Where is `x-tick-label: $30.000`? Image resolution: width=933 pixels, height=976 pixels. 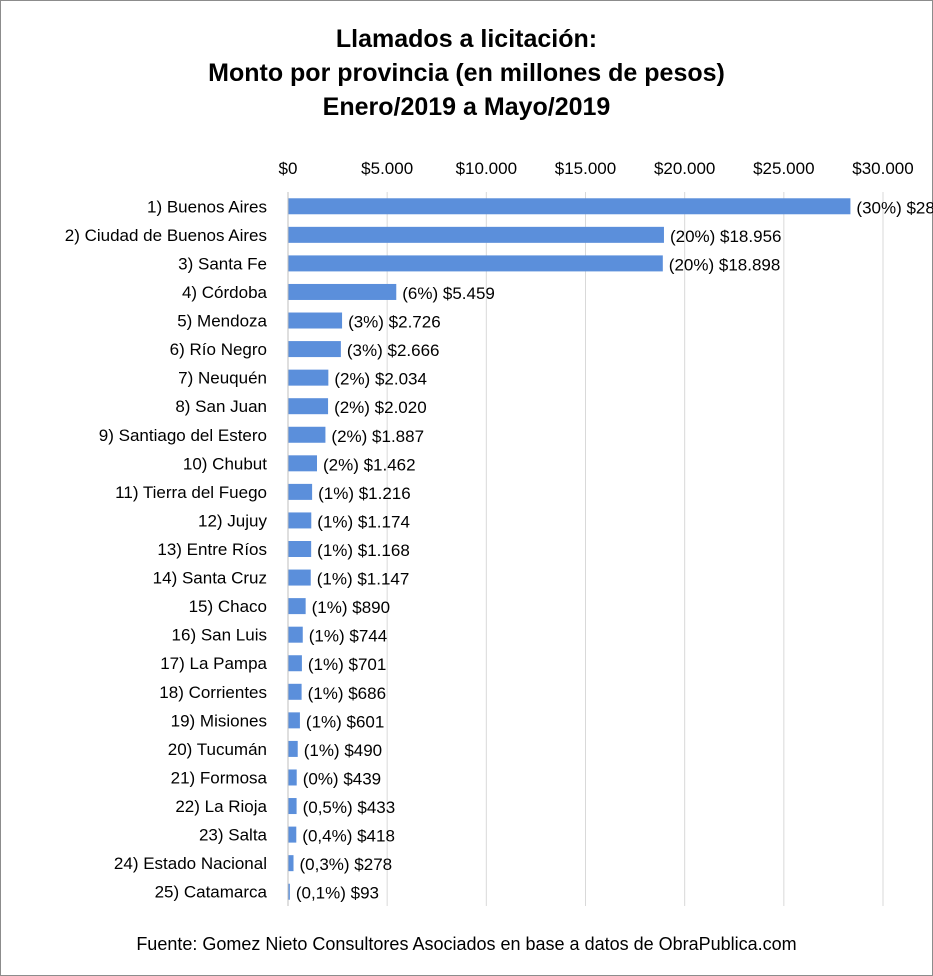 x-tick-label: $30.000 is located at coordinates (882, 168).